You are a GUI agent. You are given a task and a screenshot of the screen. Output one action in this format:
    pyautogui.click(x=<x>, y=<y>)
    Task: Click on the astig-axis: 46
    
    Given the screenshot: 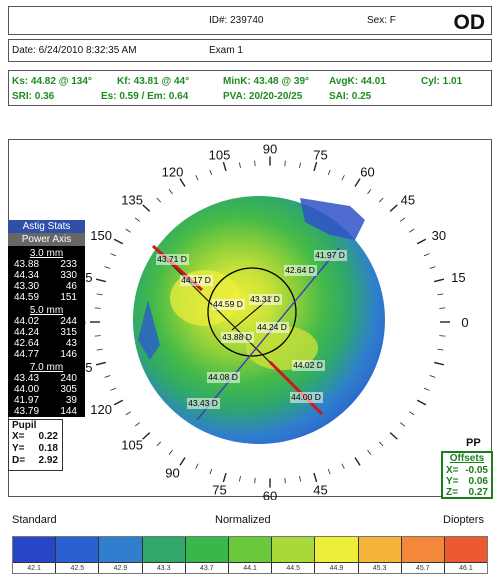 What is the action you would take?
    pyautogui.click(x=71, y=286)
    